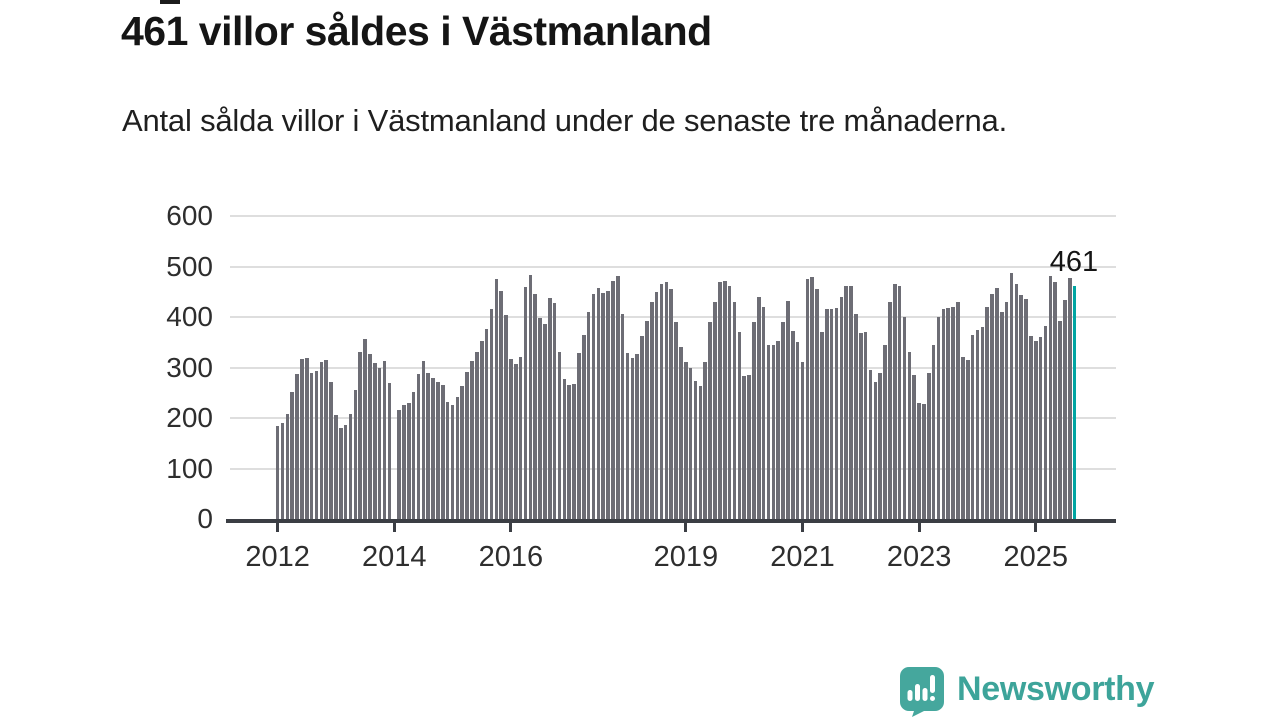 Image resolution: width=1280 pixels, height=720 pixels. Describe the element at coordinates (1074, 262) in the screenshot. I see `highlight-value-label: 461` at that location.